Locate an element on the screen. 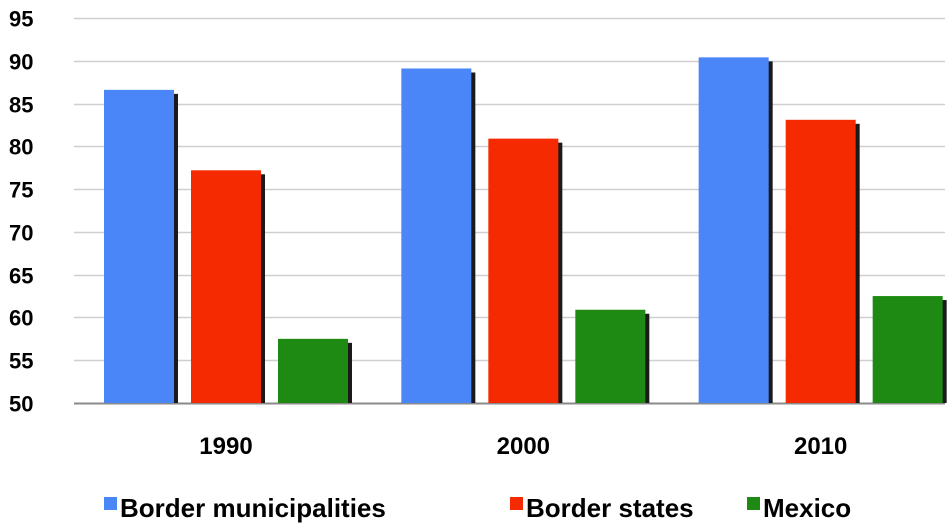  x-category-label-2000: 2000 is located at coordinates (523, 446).